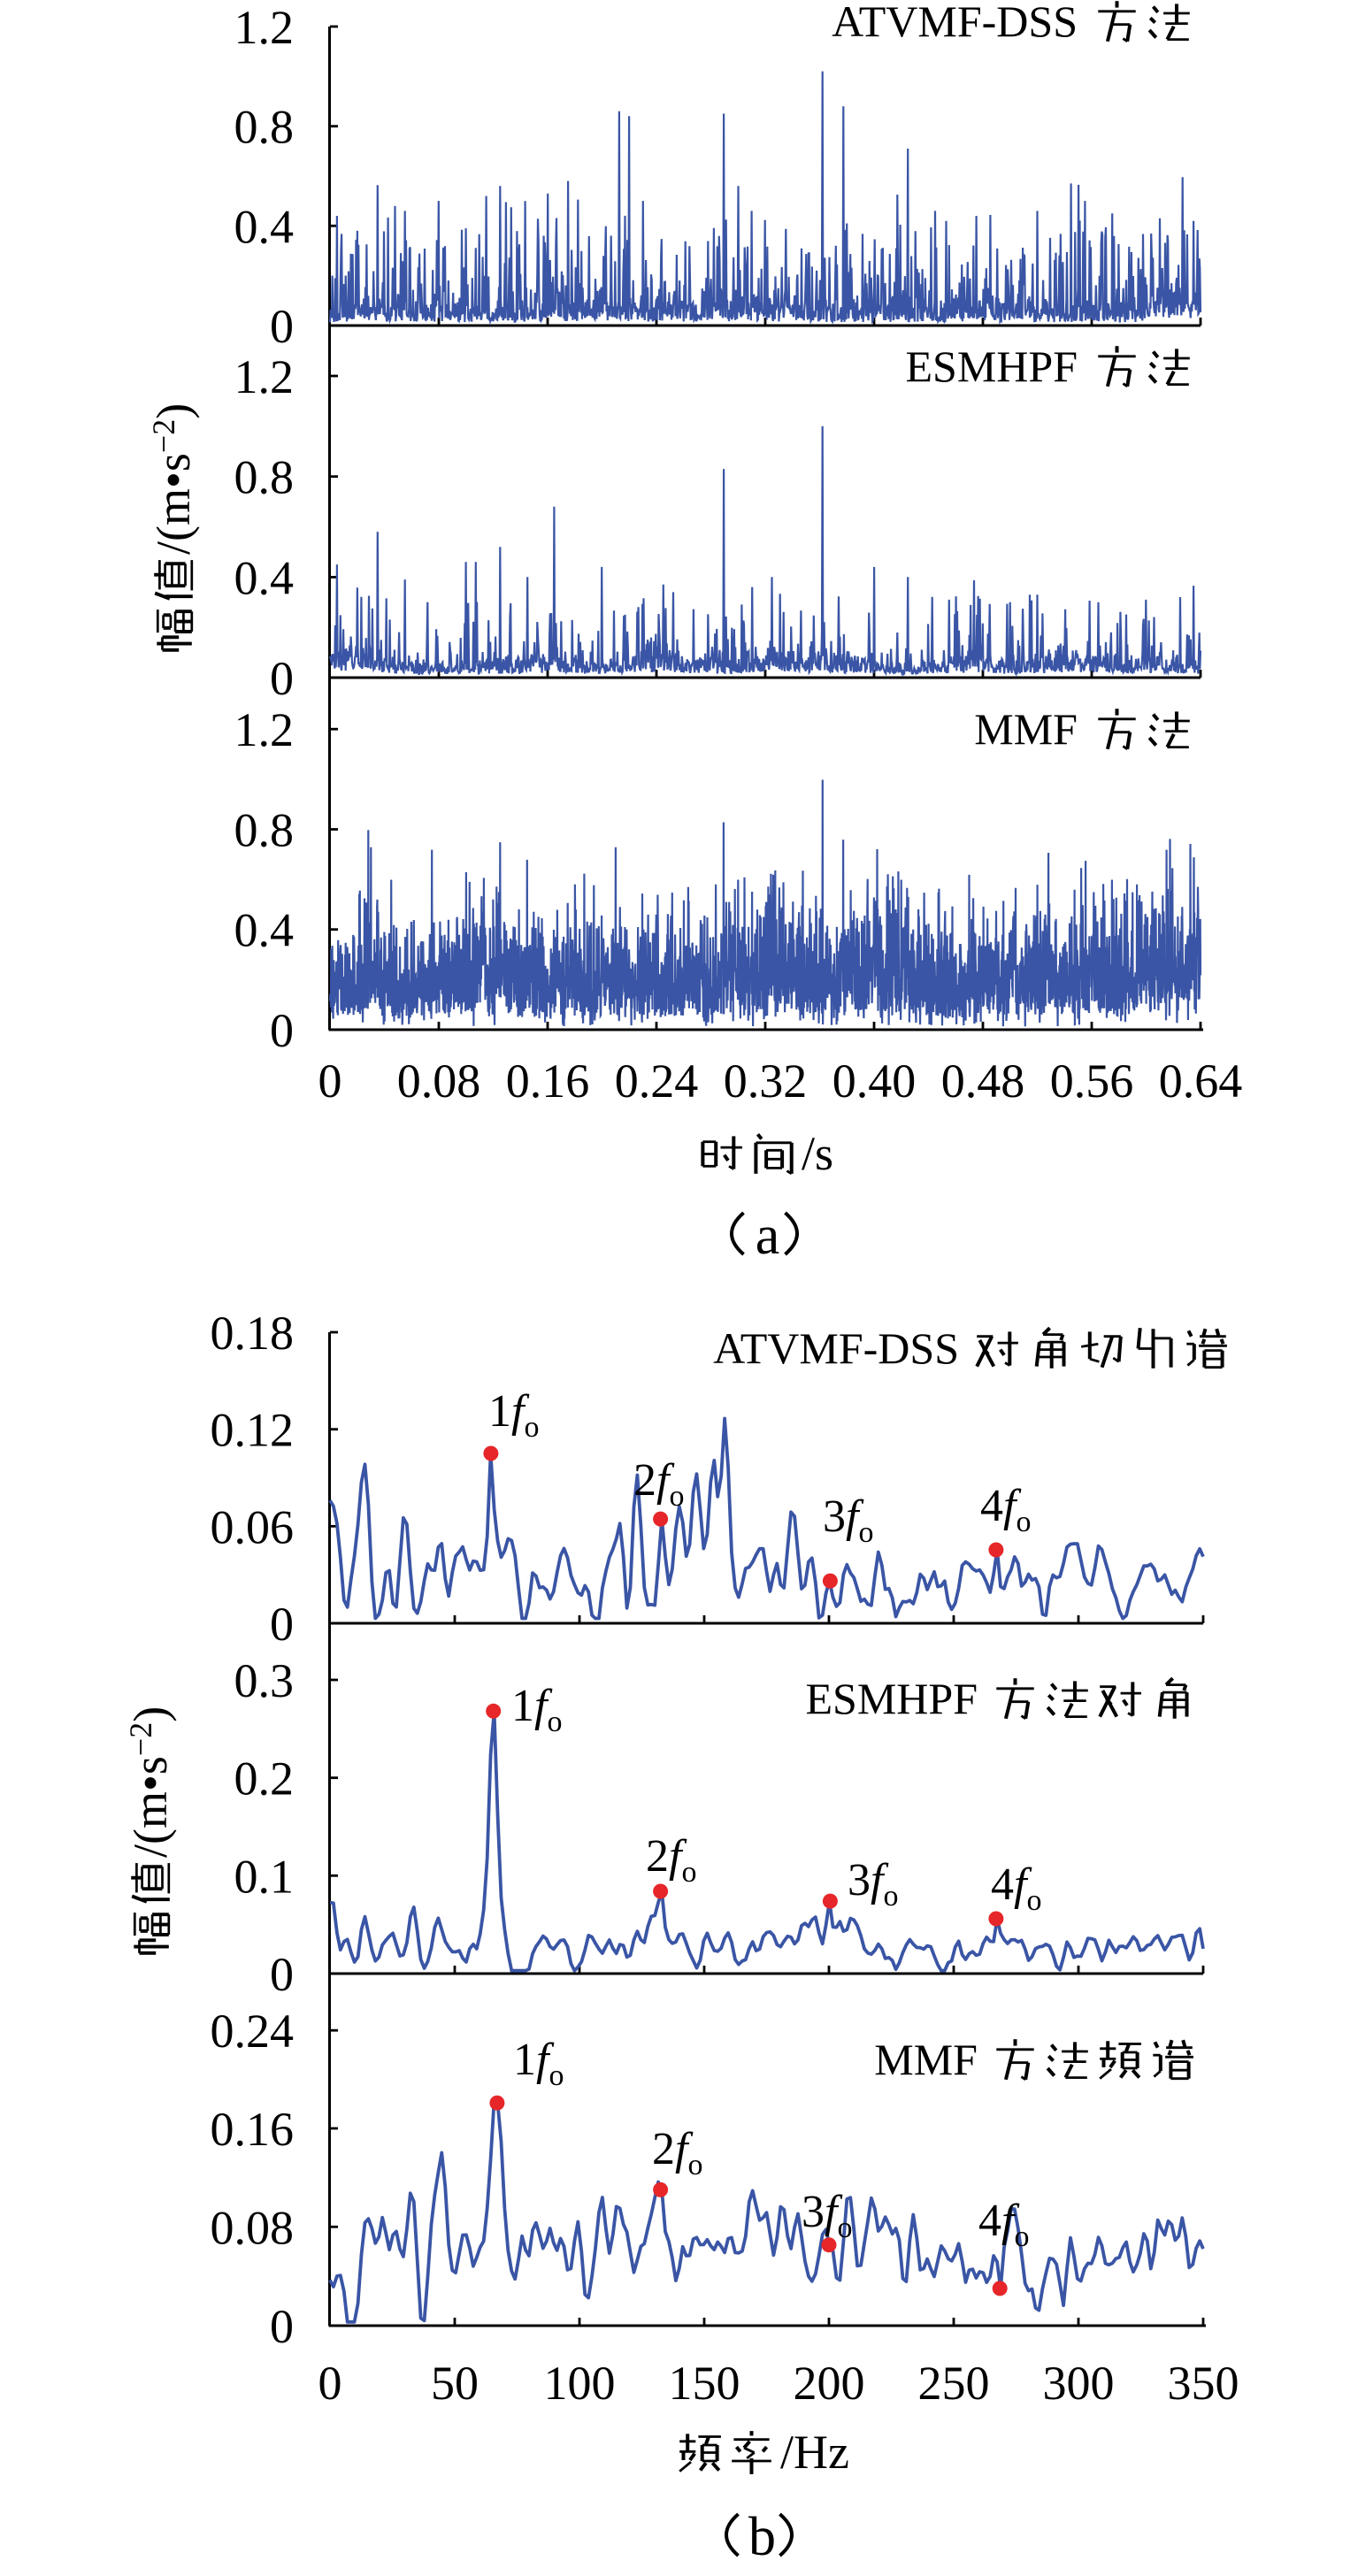 Image resolution: width=1358 pixels, height=2576 pixels. I want to click on svg-text: 0.18, so click(253, 1333).